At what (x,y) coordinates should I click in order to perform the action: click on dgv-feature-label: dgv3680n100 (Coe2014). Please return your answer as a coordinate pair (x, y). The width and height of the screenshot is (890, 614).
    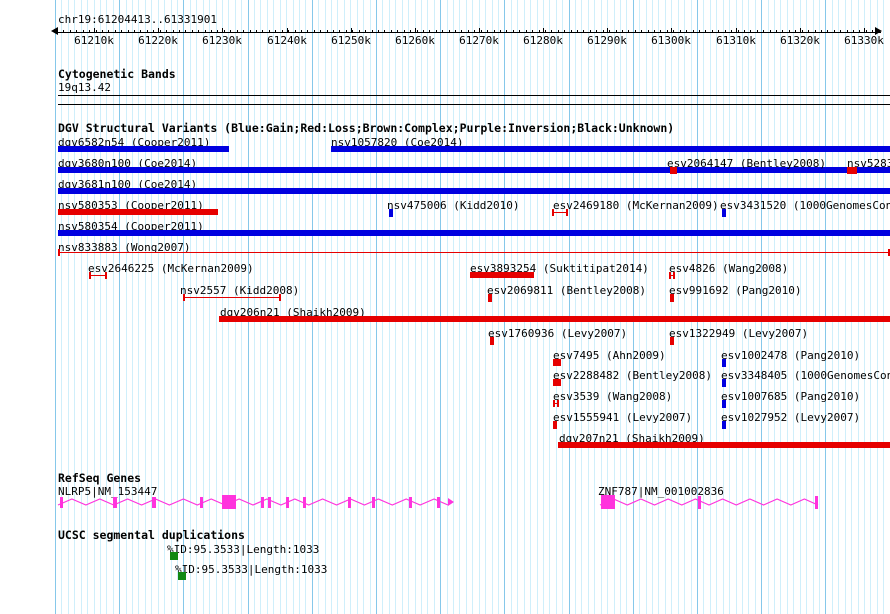
    Looking at the image, I should click on (128, 163).